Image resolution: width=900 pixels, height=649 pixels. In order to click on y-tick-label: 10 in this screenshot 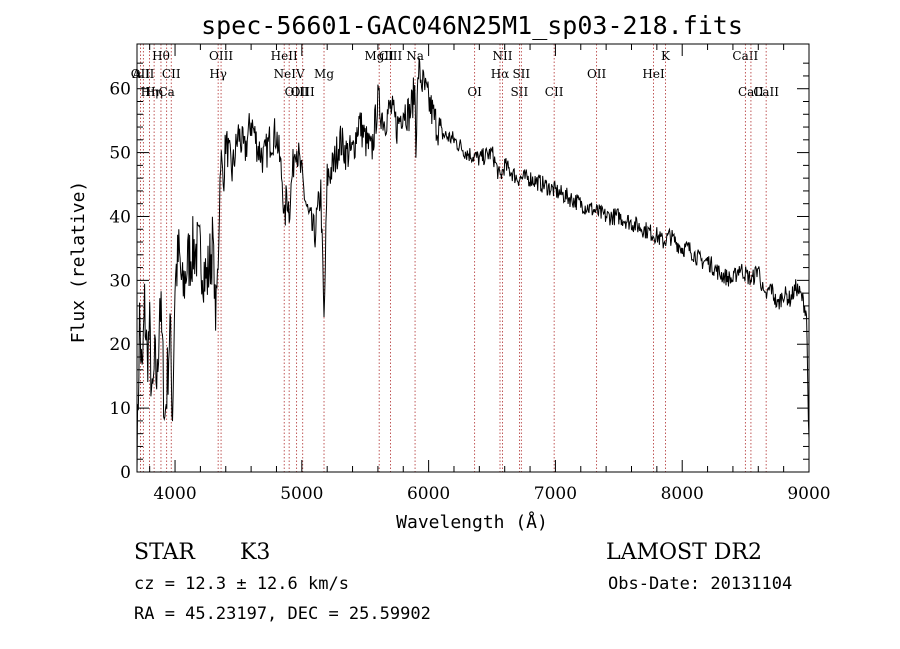, I will do `click(120, 409)`.